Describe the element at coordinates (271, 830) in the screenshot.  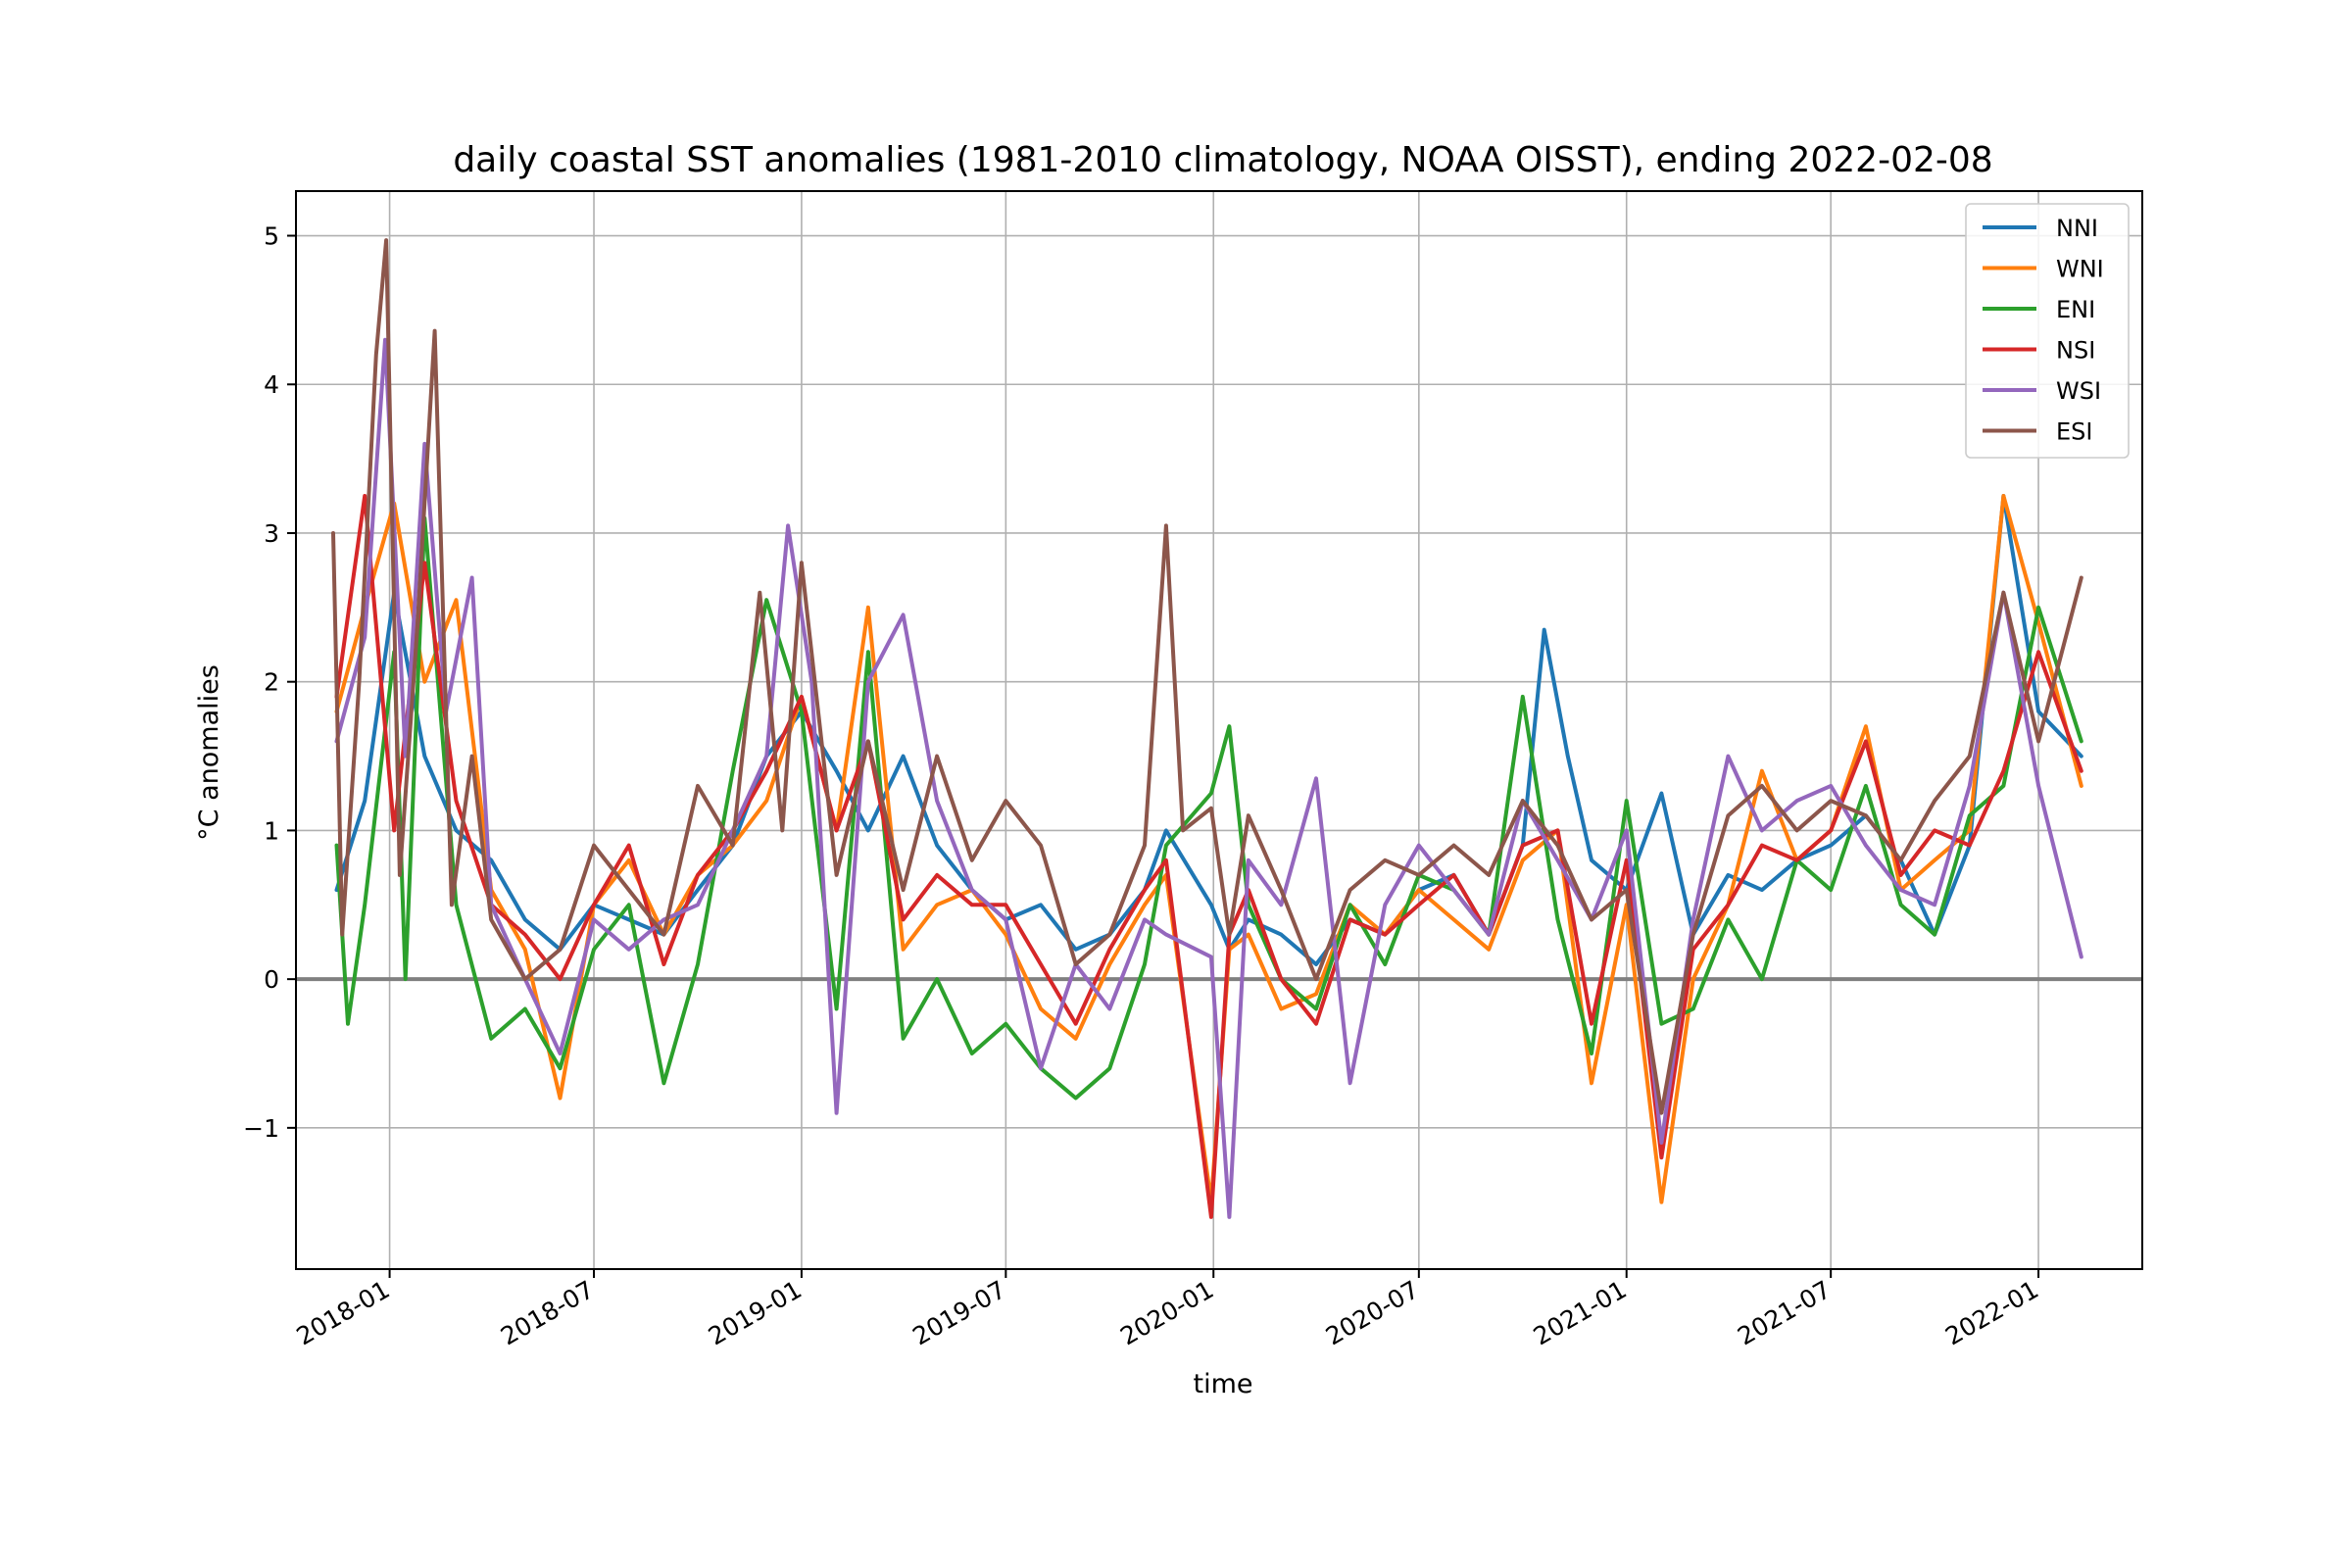
I see `y-tick-label: 1` at that location.